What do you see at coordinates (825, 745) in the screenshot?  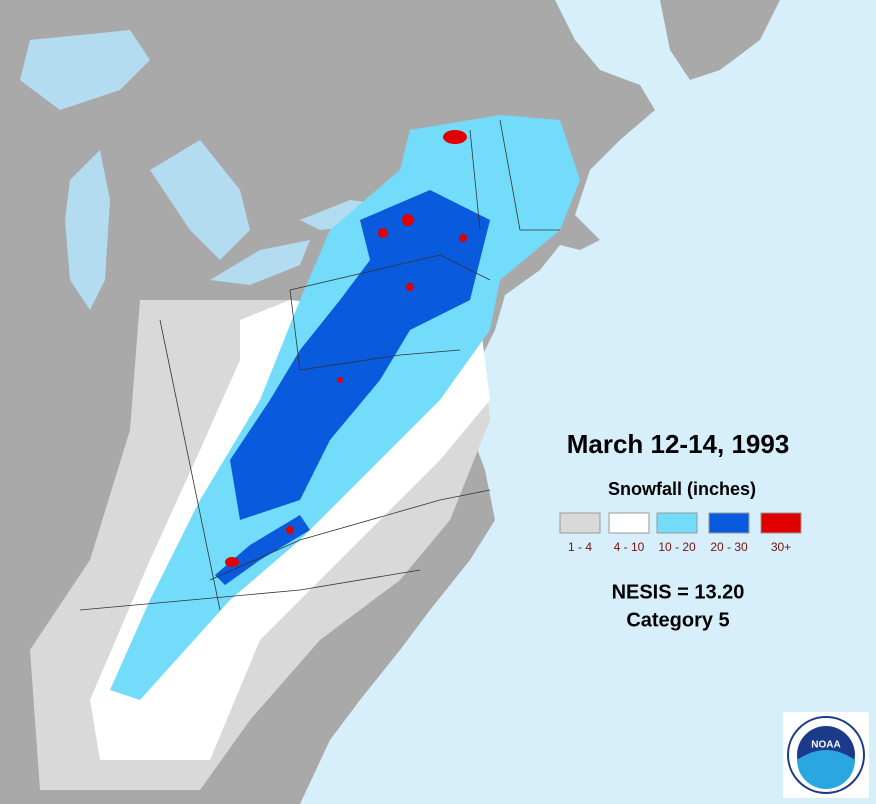 I see `noaa-text: NOAA` at bounding box center [825, 745].